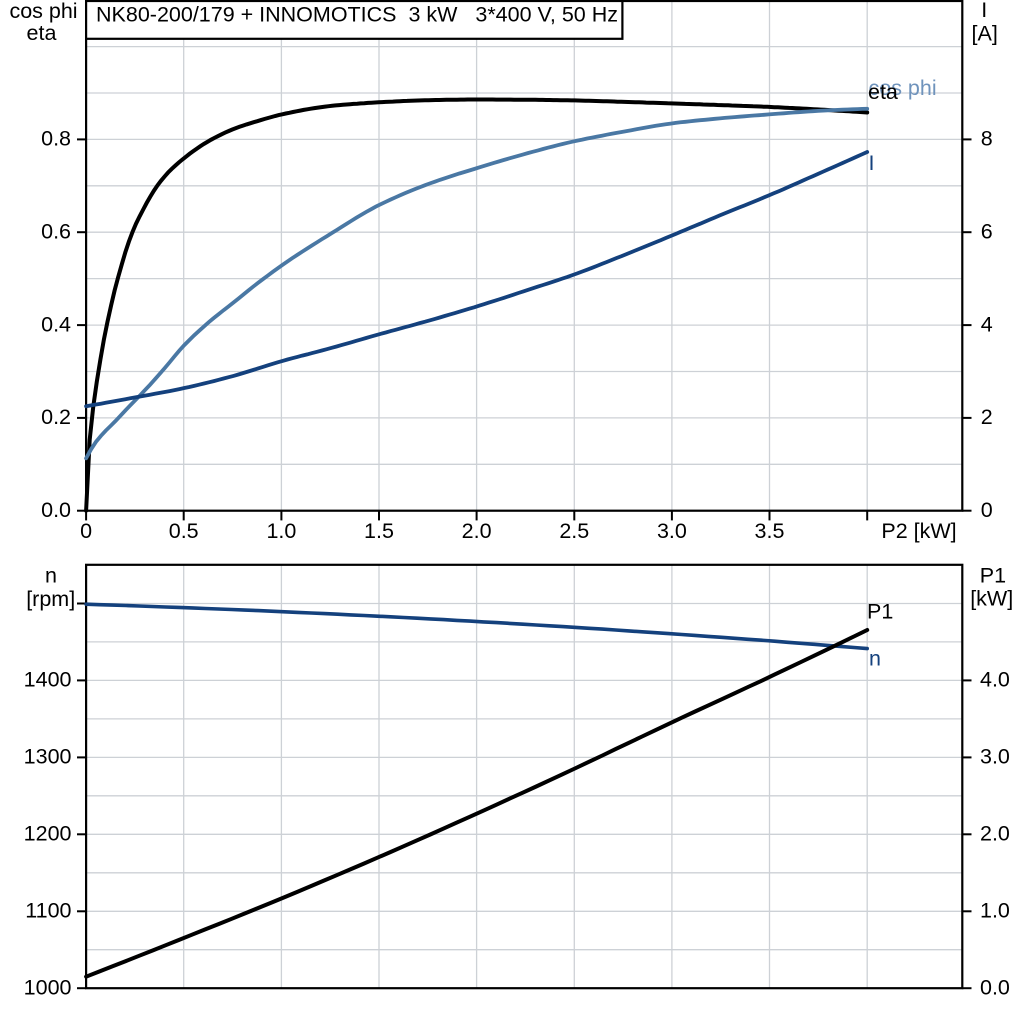  What do you see at coordinates (918, 531) in the screenshot?
I see `svg-text: P2 [kW]` at bounding box center [918, 531].